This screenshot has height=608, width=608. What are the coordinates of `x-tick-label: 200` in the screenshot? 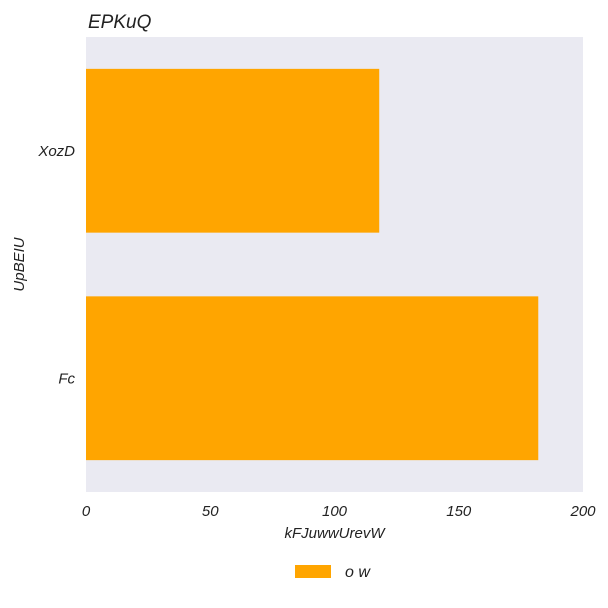 It's located at (582, 511).